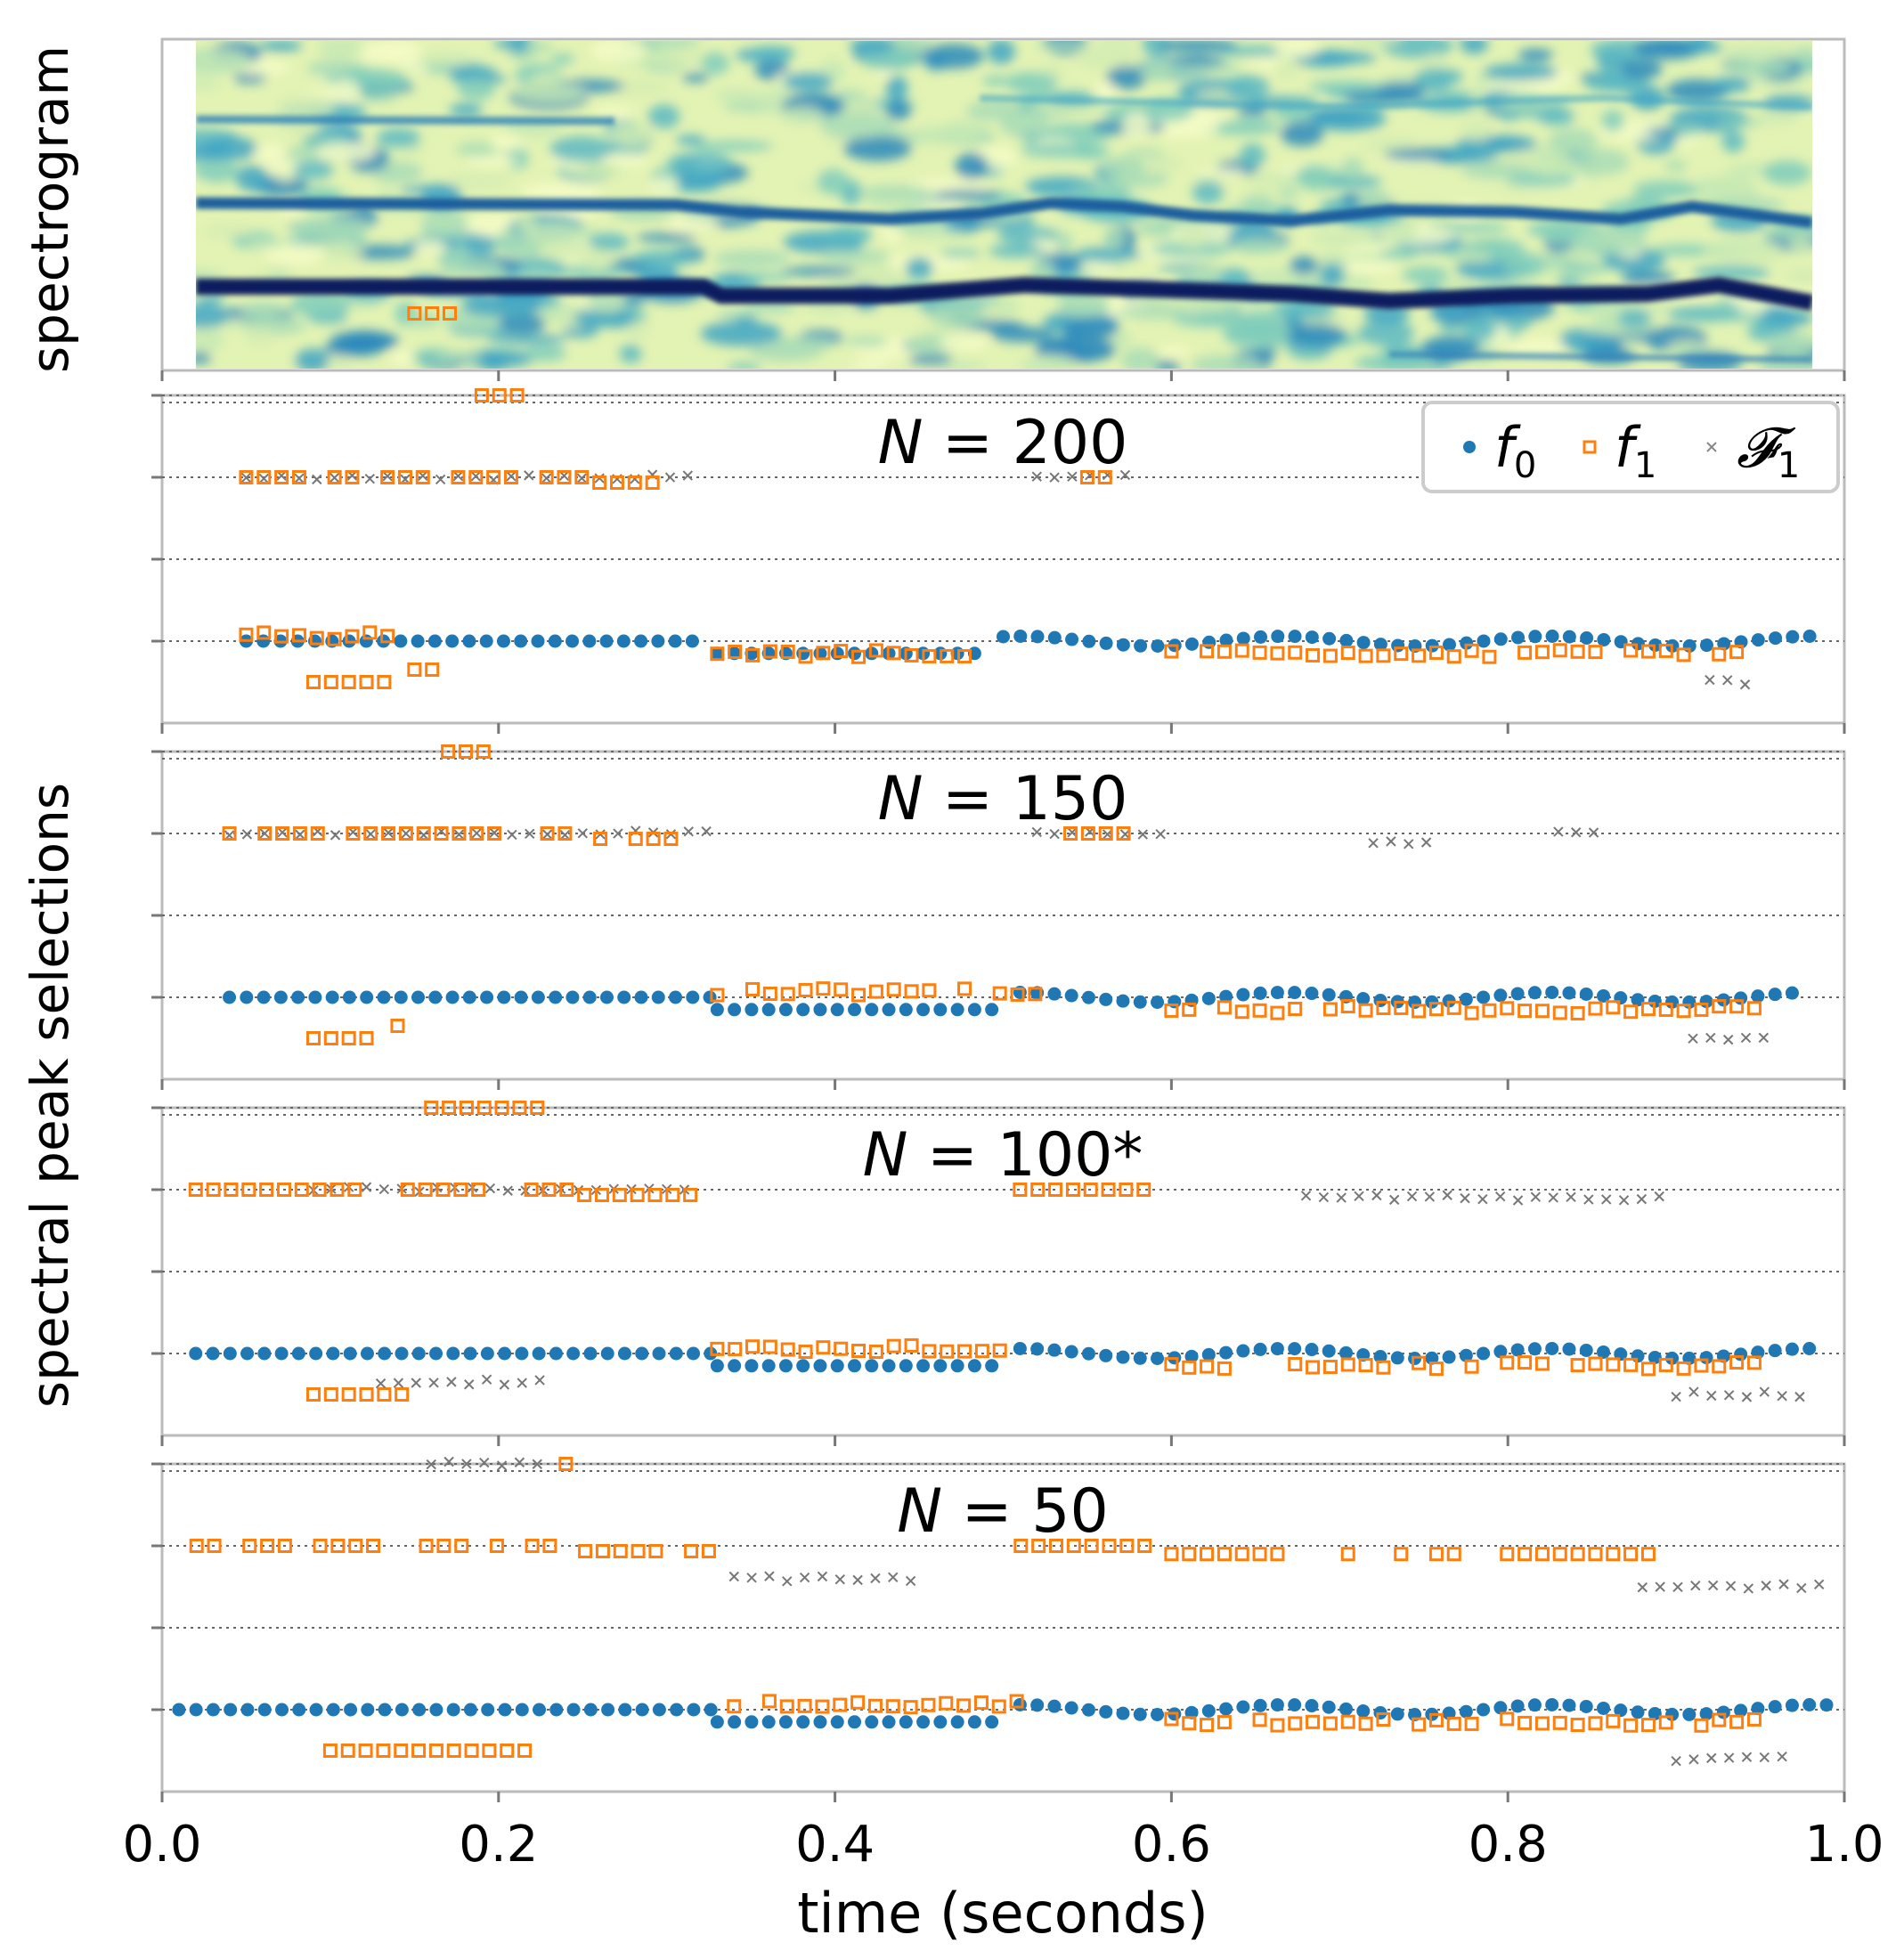  What do you see at coordinates (1003, 1845) in the screenshot?
I see `x-axis-ticks: 0.0 0.2 0.4 0.6 0.8 1.0` at bounding box center [1003, 1845].